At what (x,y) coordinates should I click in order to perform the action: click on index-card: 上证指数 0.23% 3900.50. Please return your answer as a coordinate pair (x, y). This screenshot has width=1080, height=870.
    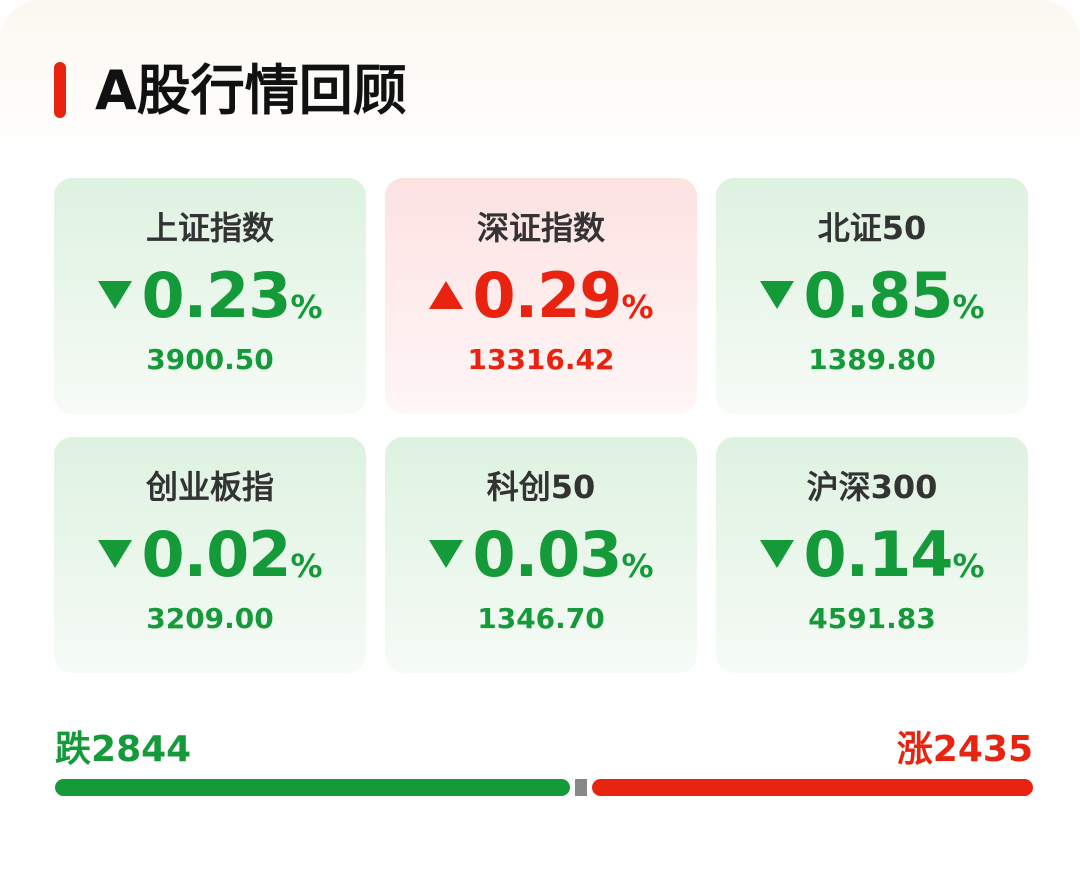
    Looking at the image, I should click on (210, 296).